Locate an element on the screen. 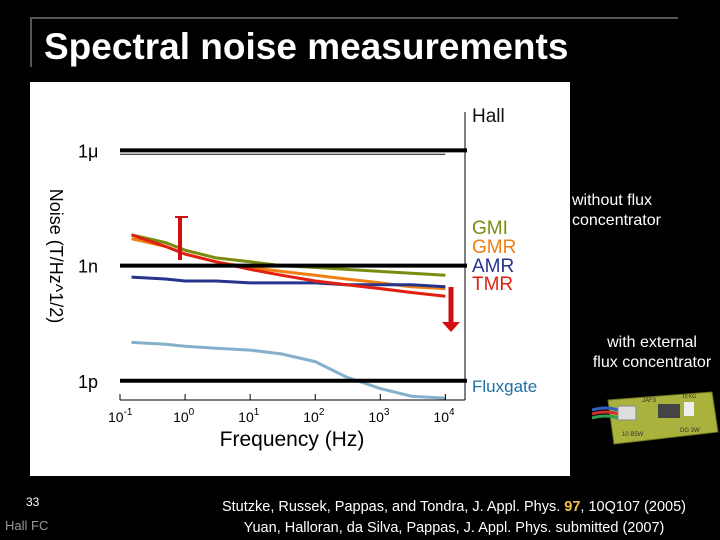  citation-line1-suffix: , 10Q107 (2005) is located at coordinates (633, 507).